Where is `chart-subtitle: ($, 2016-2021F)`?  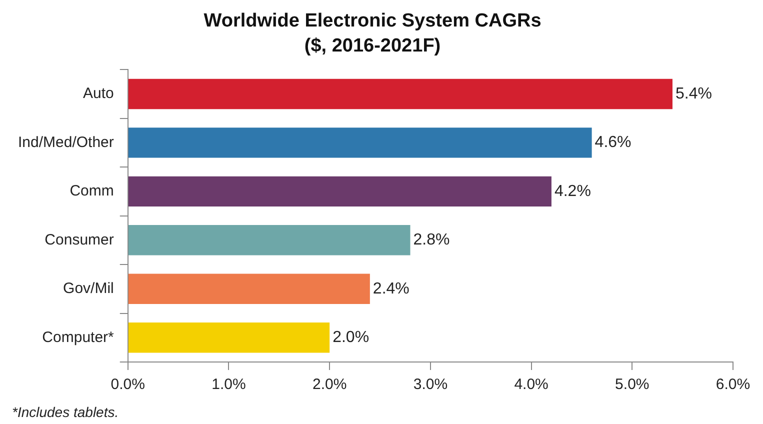 chart-subtitle: ($, 2016-2021F) is located at coordinates (372, 45).